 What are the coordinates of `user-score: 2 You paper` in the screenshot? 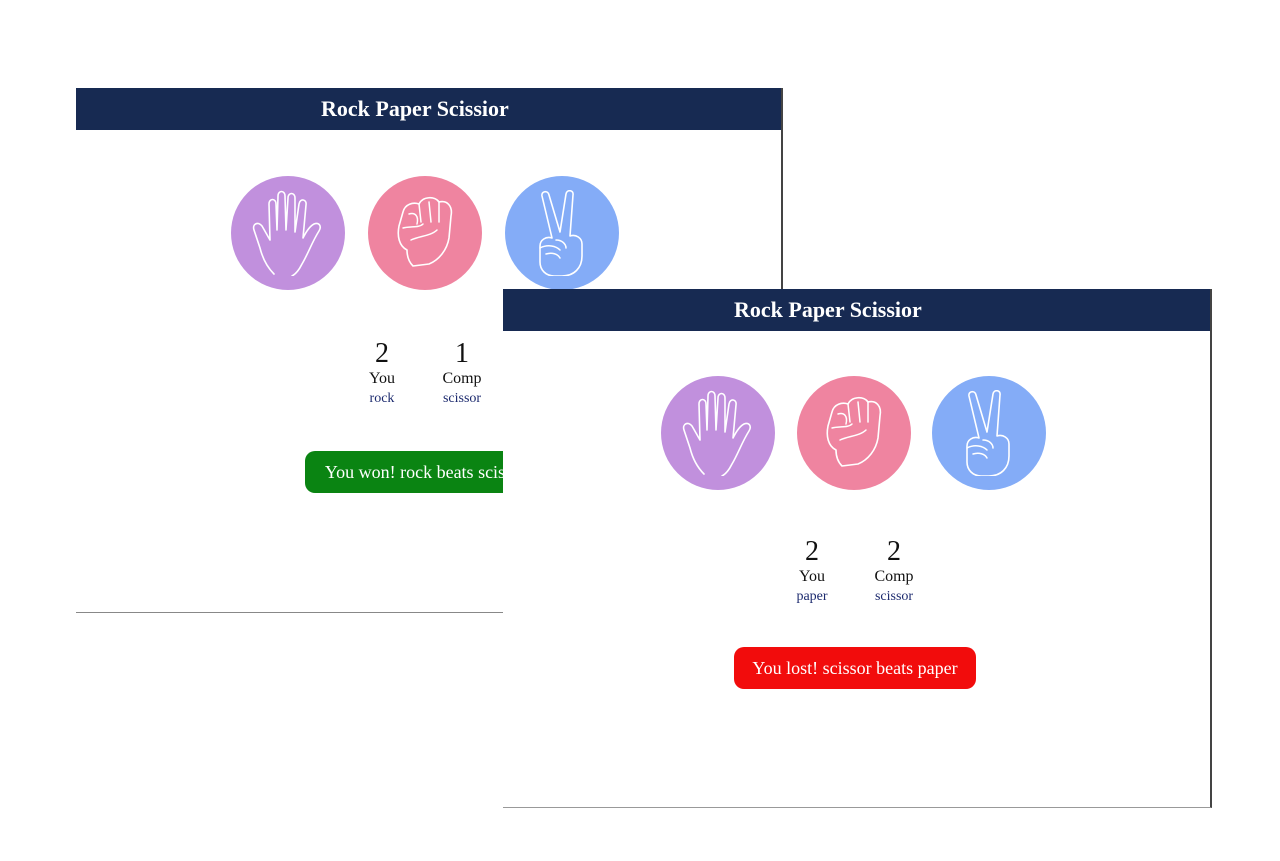 It's located at (812, 572).